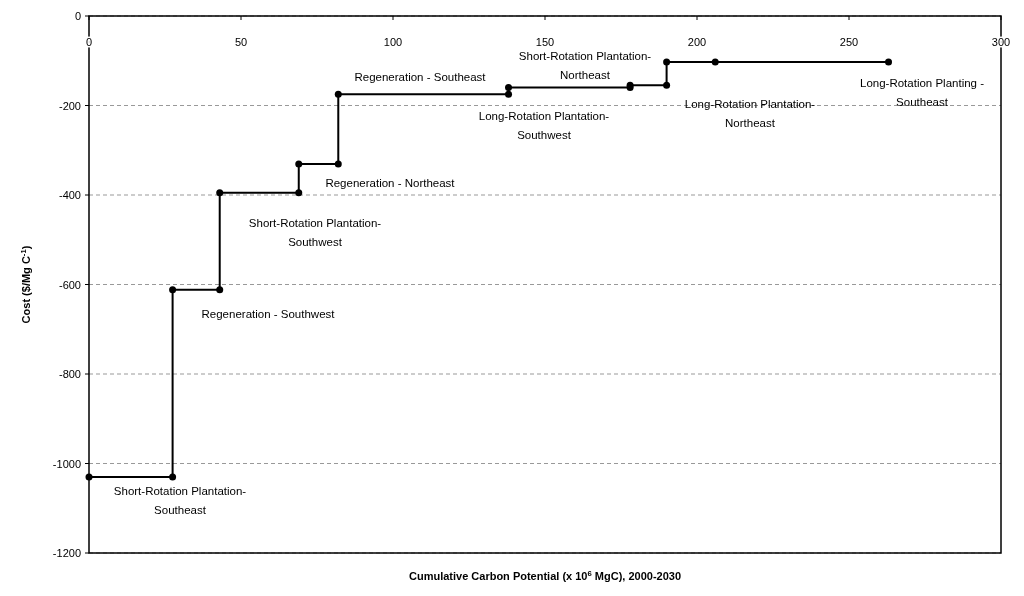 Image resolution: width=1024 pixels, height=596 pixels. What do you see at coordinates (69, 284) in the screenshot?
I see `y-tick-label: -600` at bounding box center [69, 284].